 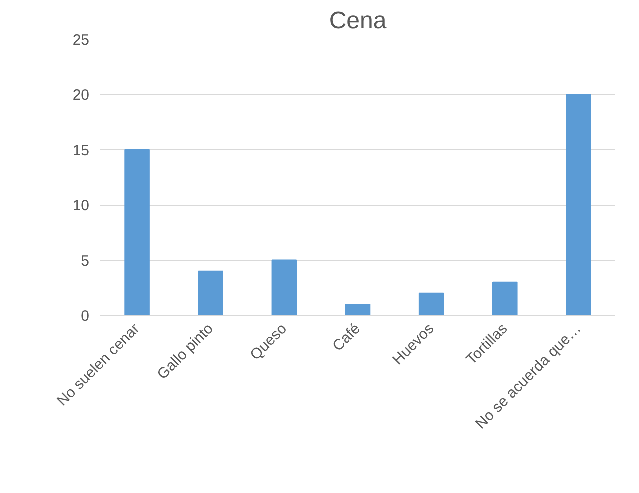 I want to click on y-tick-label: 5, so click(x=85, y=261).